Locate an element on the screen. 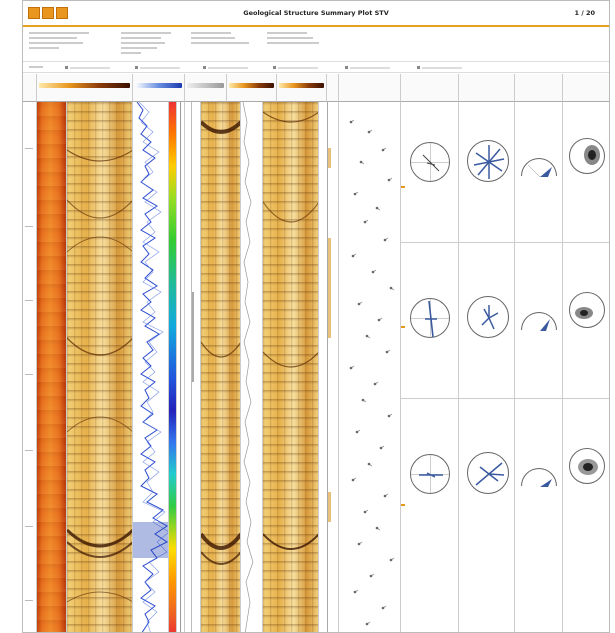 The image size is (615, 633). logo-group is located at coordinates (48, 13).